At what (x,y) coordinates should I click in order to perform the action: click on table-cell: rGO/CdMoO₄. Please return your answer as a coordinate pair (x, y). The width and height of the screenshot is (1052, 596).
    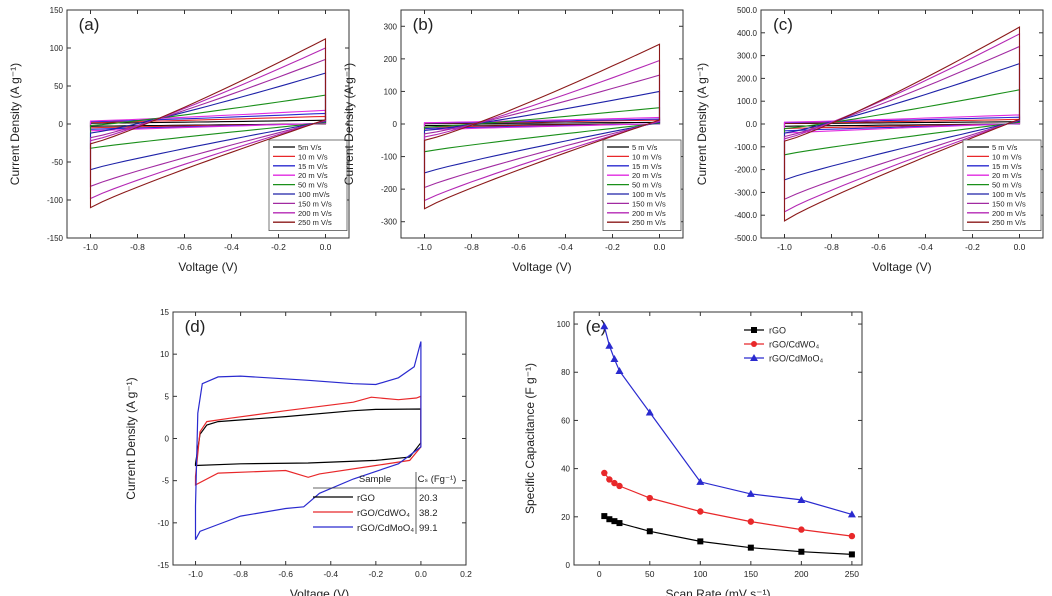
    Looking at the image, I should click on (385, 528).